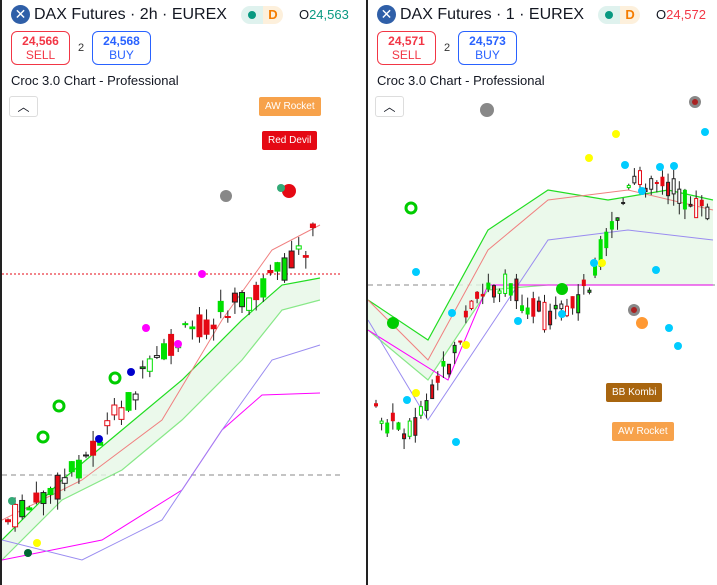 Image resolution: width=717 pixels, height=585 pixels. I want to click on trade-buttons: 24,566 SELL 2 24,568 BUY, so click(81, 48).